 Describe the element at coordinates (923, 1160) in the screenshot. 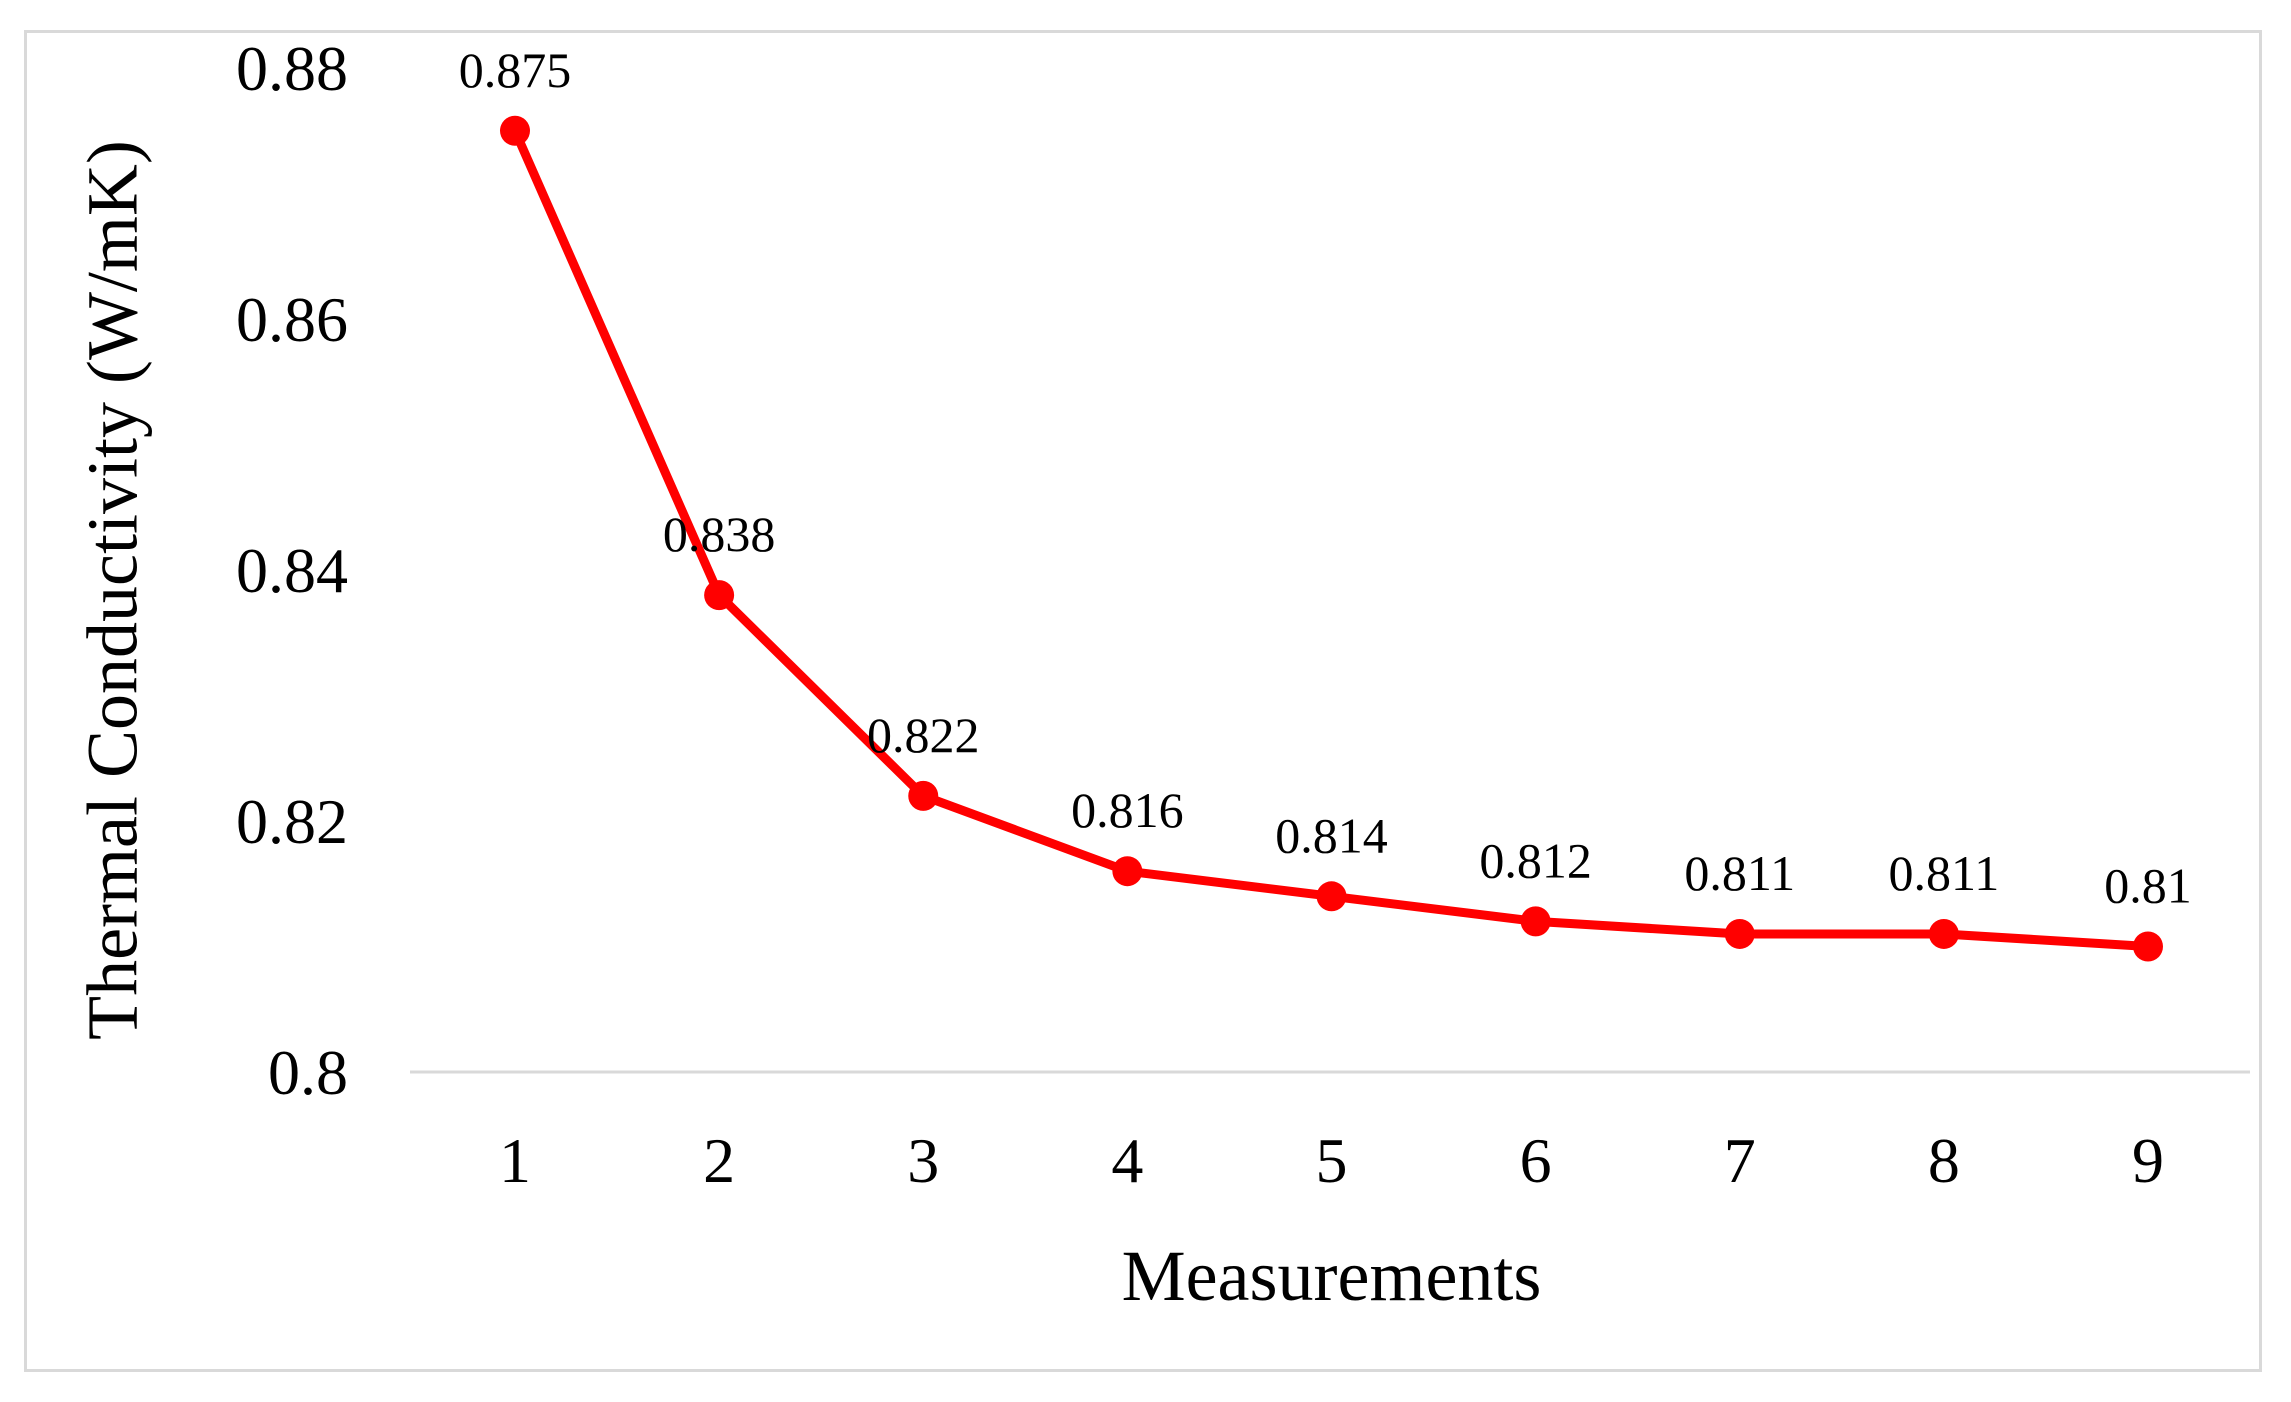

I see `x-tick-label: 3` at that location.